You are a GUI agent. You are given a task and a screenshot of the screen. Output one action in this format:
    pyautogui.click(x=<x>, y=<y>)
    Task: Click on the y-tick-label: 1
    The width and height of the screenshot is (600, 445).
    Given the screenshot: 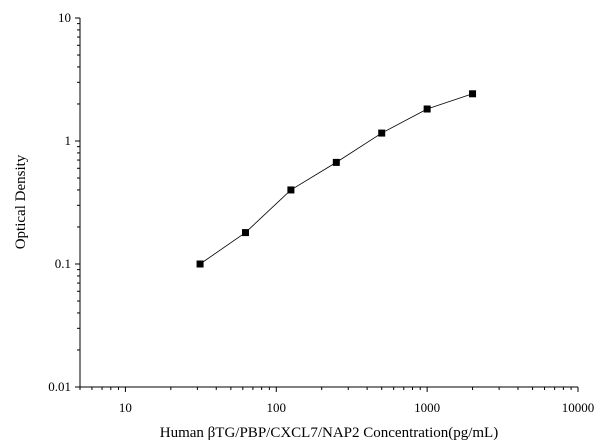 What is the action you would take?
    pyautogui.click(x=68, y=140)
    